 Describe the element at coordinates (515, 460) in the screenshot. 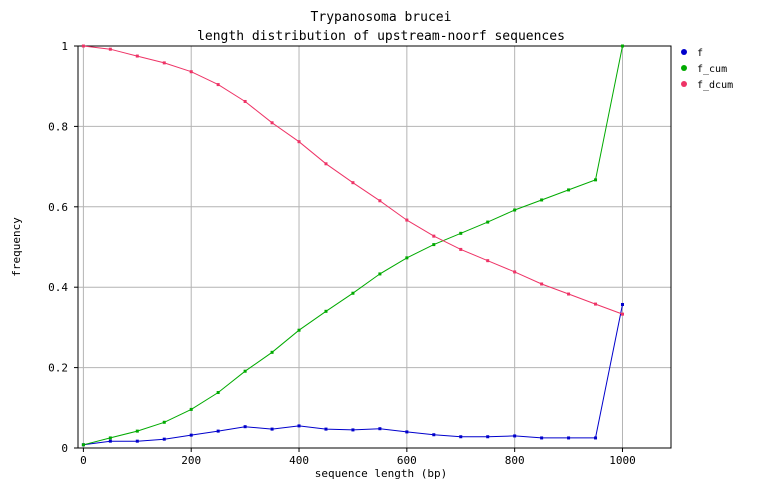

I see `x-tick-label: 800` at that location.